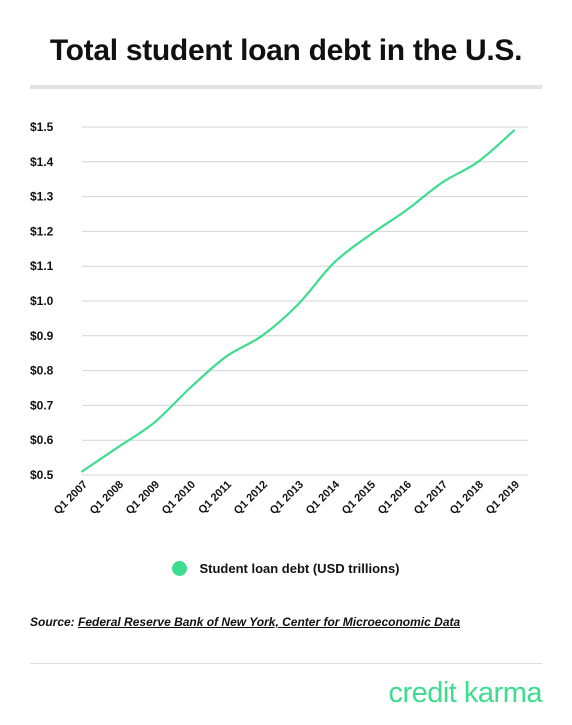 The height and width of the screenshot is (725, 572). What do you see at coordinates (42, 266) in the screenshot?
I see `y-tick-label: $1.1` at bounding box center [42, 266].